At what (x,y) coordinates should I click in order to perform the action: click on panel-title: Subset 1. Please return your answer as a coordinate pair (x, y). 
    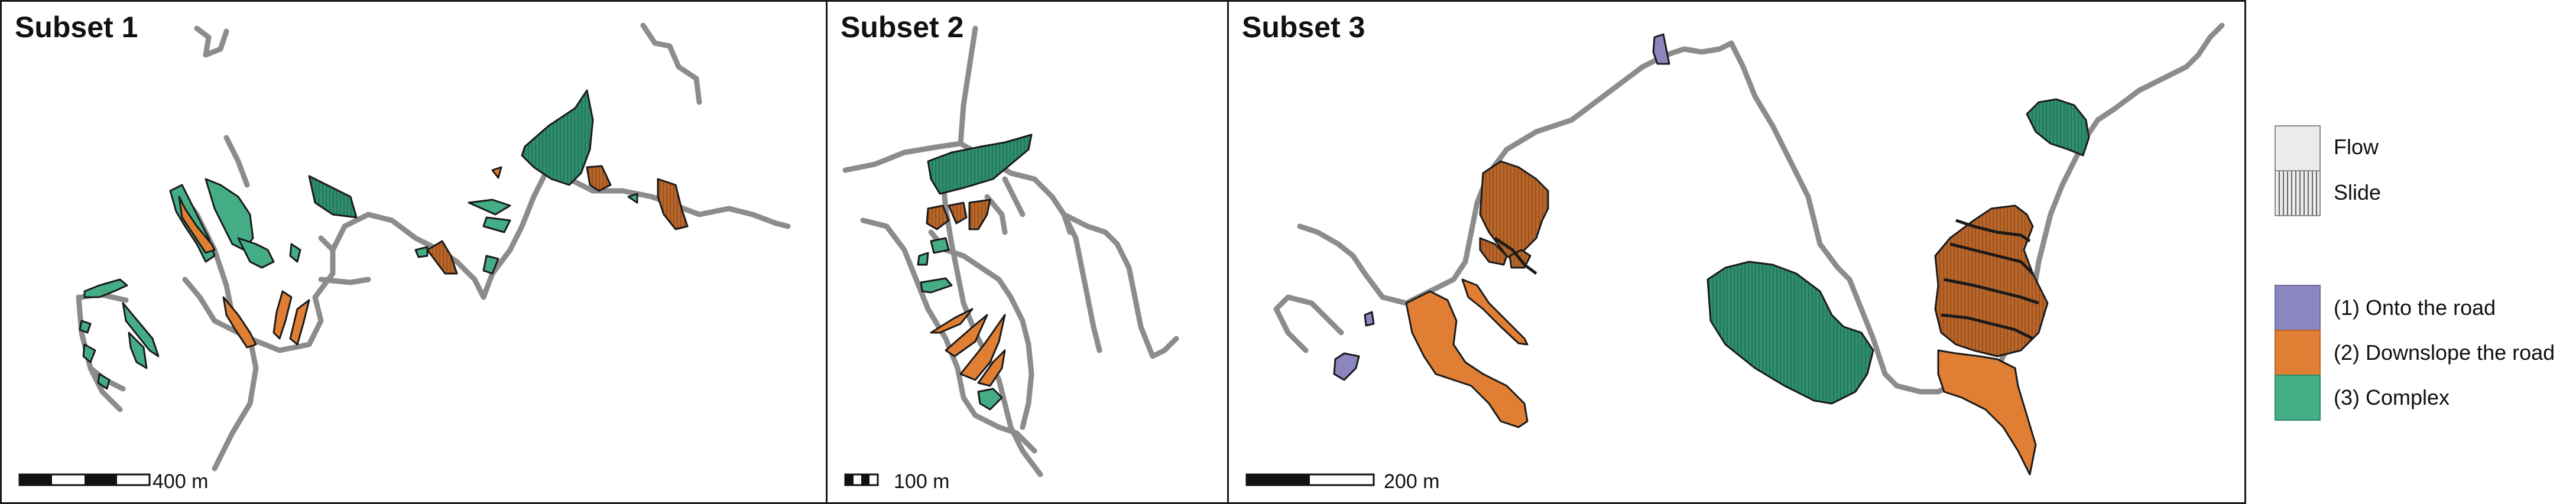
    Looking at the image, I should click on (76, 27).